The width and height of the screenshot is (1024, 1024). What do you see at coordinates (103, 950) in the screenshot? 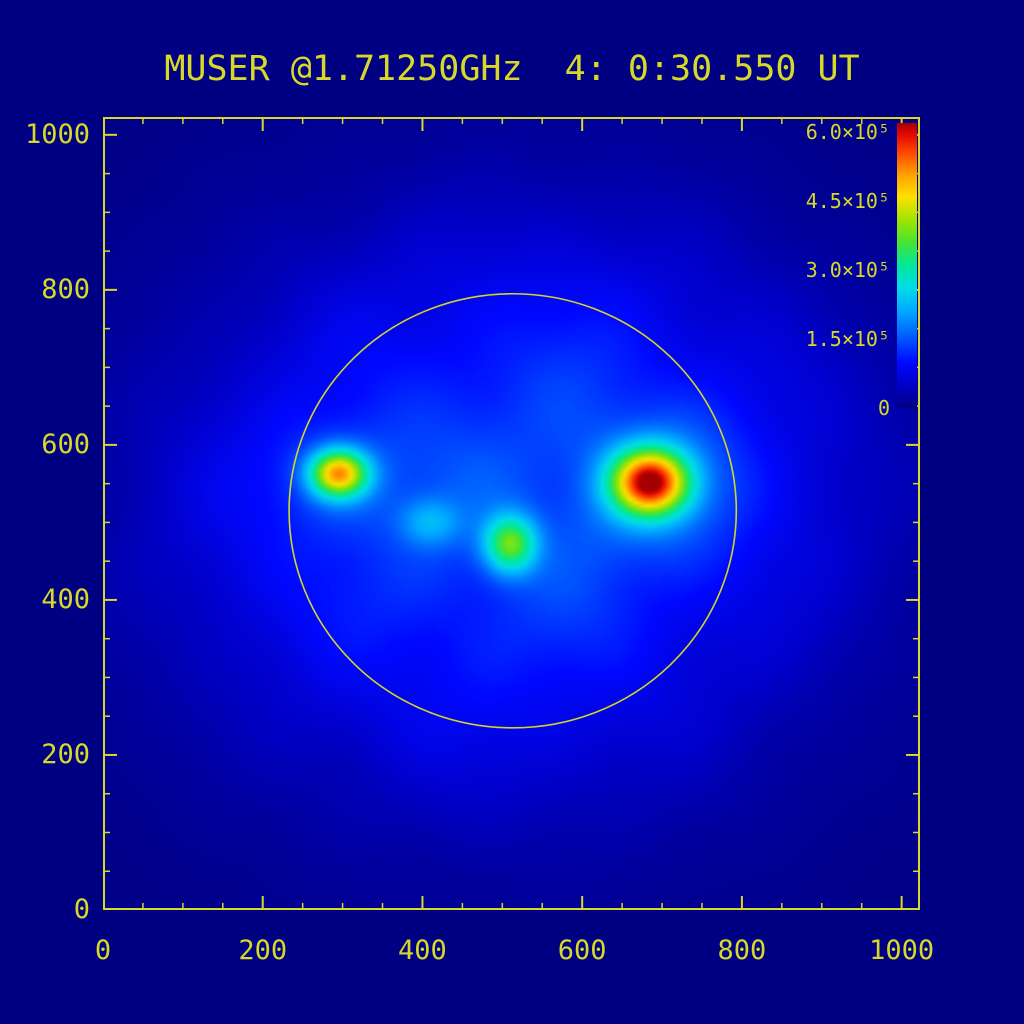
I see `x-tick-label-0: 0` at bounding box center [103, 950].